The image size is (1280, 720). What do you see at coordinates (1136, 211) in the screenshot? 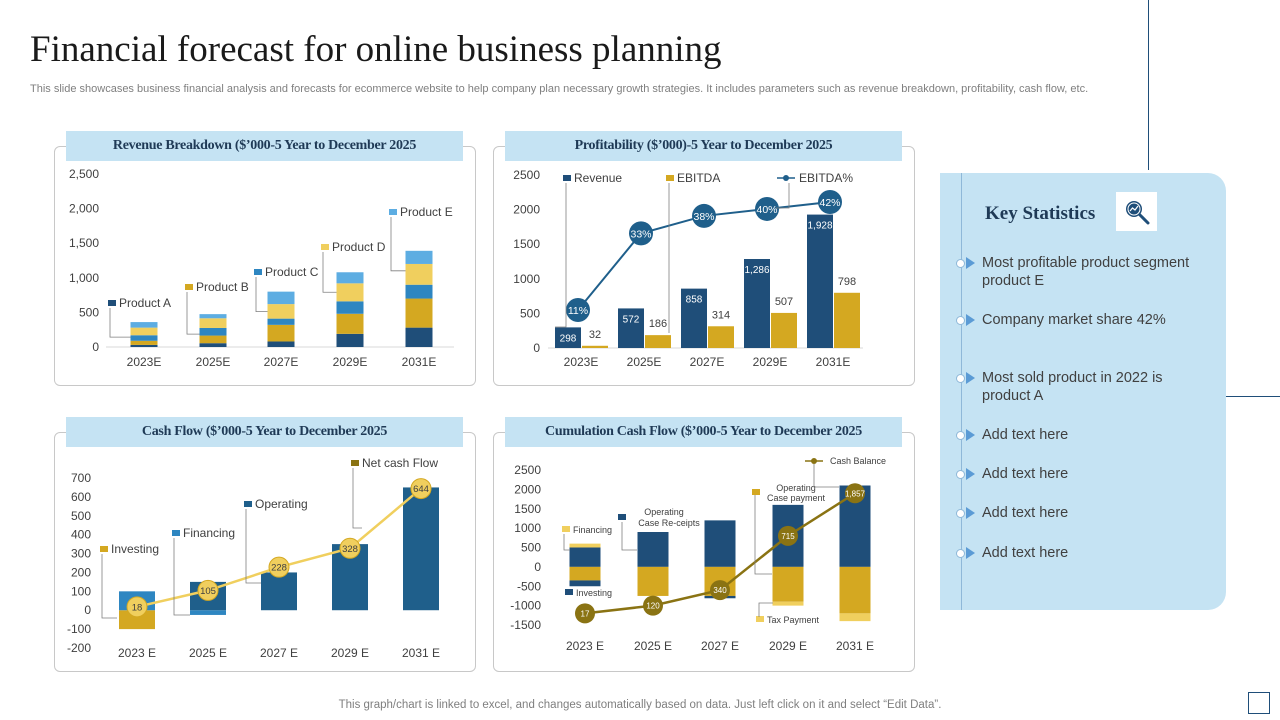
I see `magnifier-chart-icon` at bounding box center [1136, 211].